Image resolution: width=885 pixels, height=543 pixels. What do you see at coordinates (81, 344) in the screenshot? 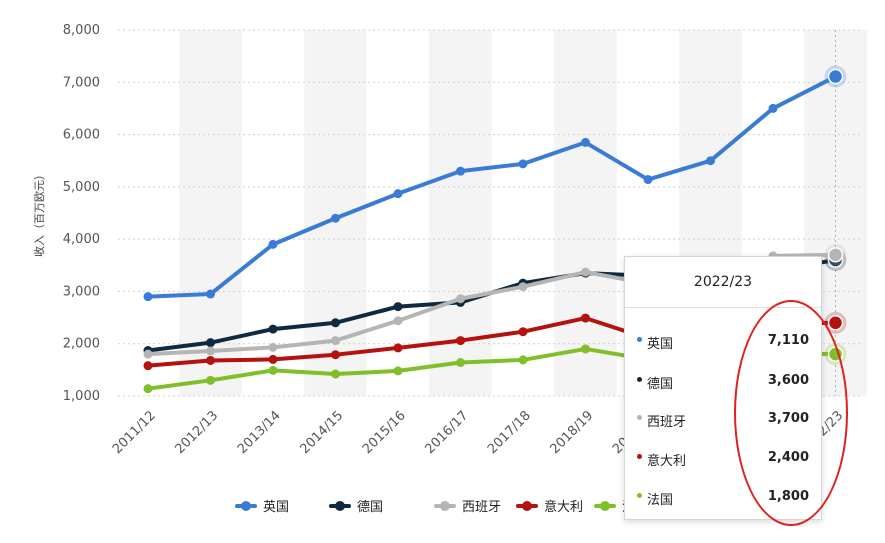
I see `y-tick-label: 2,000` at bounding box center [81, 344].